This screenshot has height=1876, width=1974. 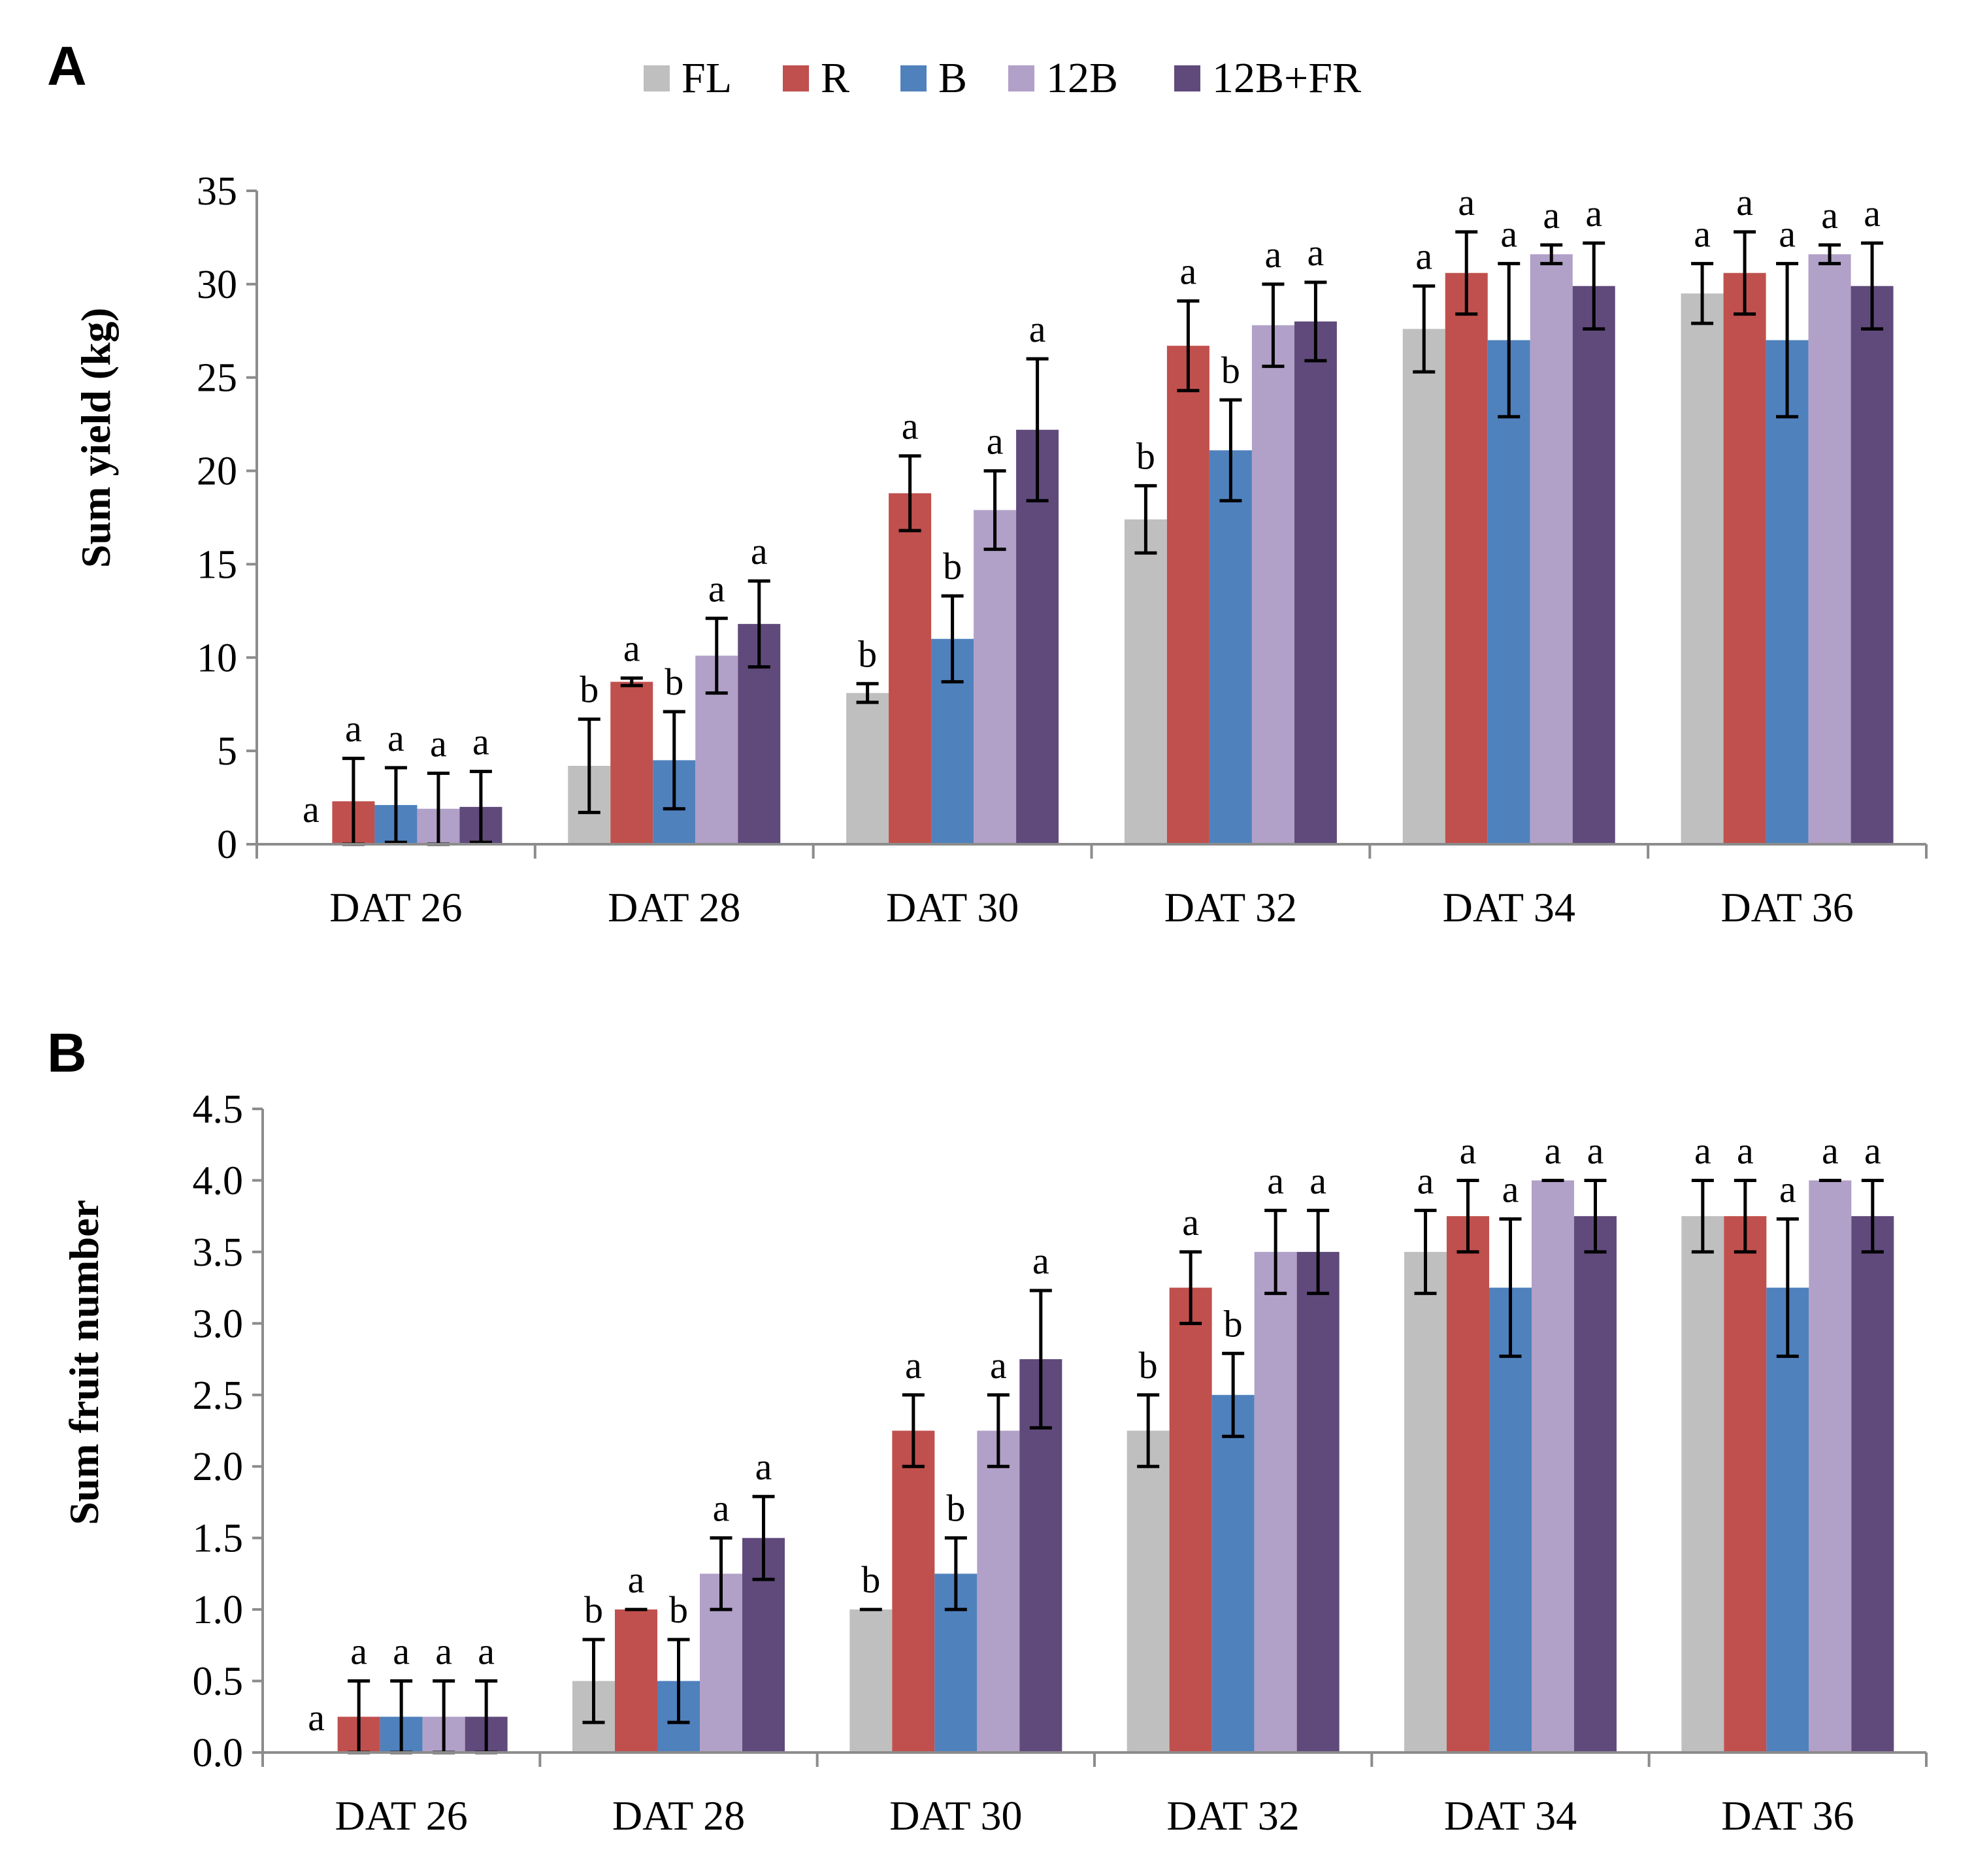 What do you see at coordinates (218, 1109) in the screenshot?
I see `y-tick-label: 4.5` at bounding box center [218, 1109].